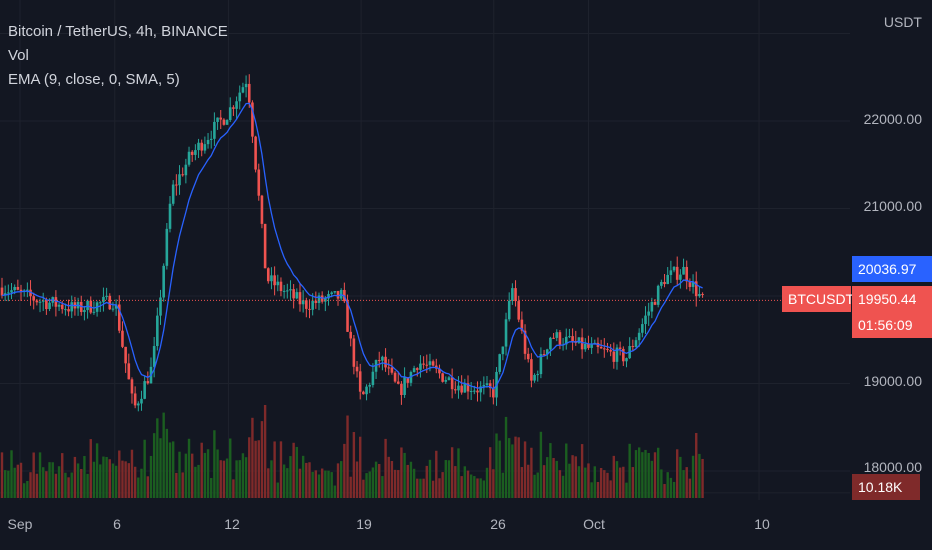 This screenshot has height=550, width=932. Describe the element at coordinates (118, 31) in the screenshot. I see `legend-symbol: Bitcoin / TetherUS, 4h, BINANCE` at that location.